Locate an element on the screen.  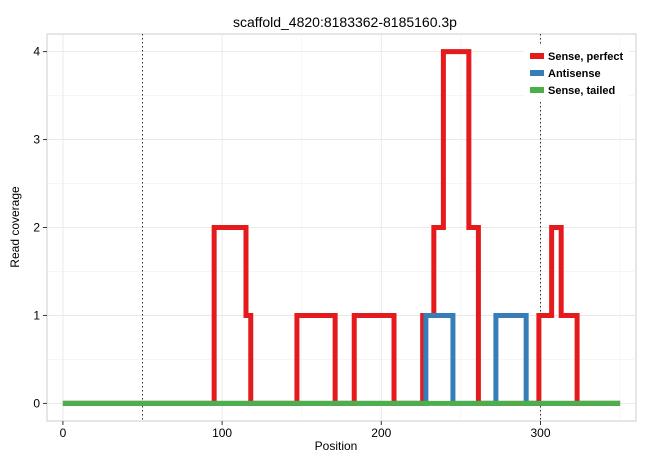
legend-label: Sense, tailed is located at coordinates (581, 91).